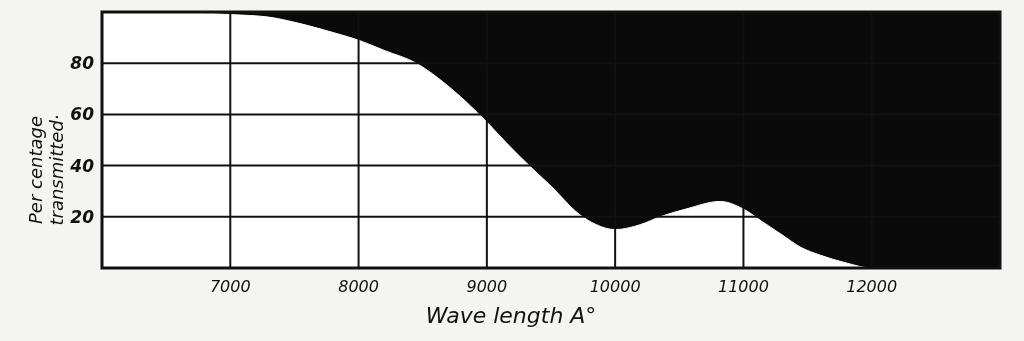  Describe the element at coordinates (82, 216) in the screenshot. I see `y-tick-label: 20` at that location.